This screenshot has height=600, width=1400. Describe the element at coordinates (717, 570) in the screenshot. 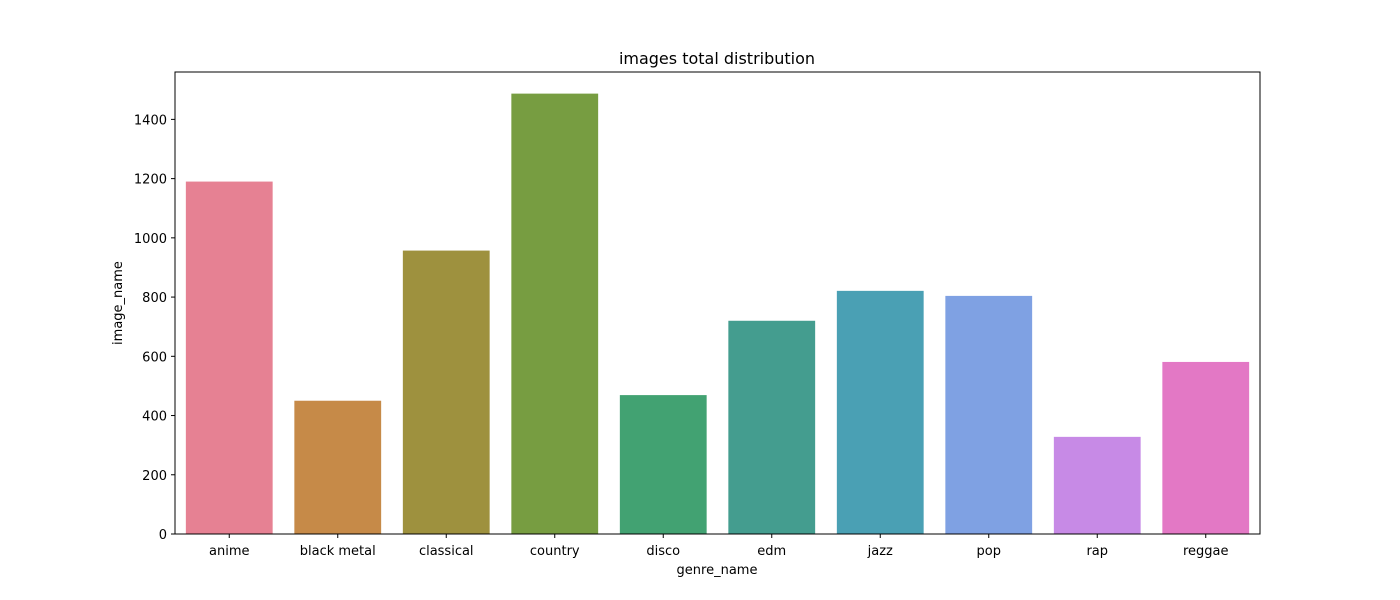

I see `x-axis-label: genre_name` at that location.